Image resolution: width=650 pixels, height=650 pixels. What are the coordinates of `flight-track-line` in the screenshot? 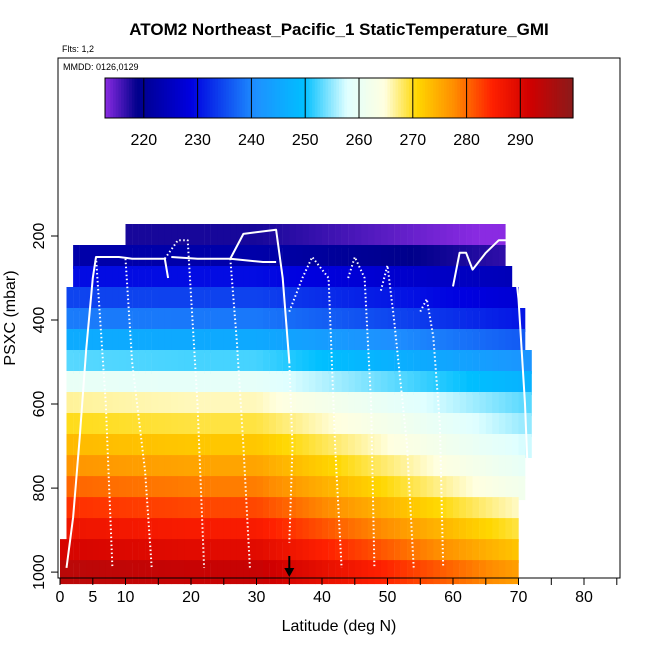 It's located at (492, 403).